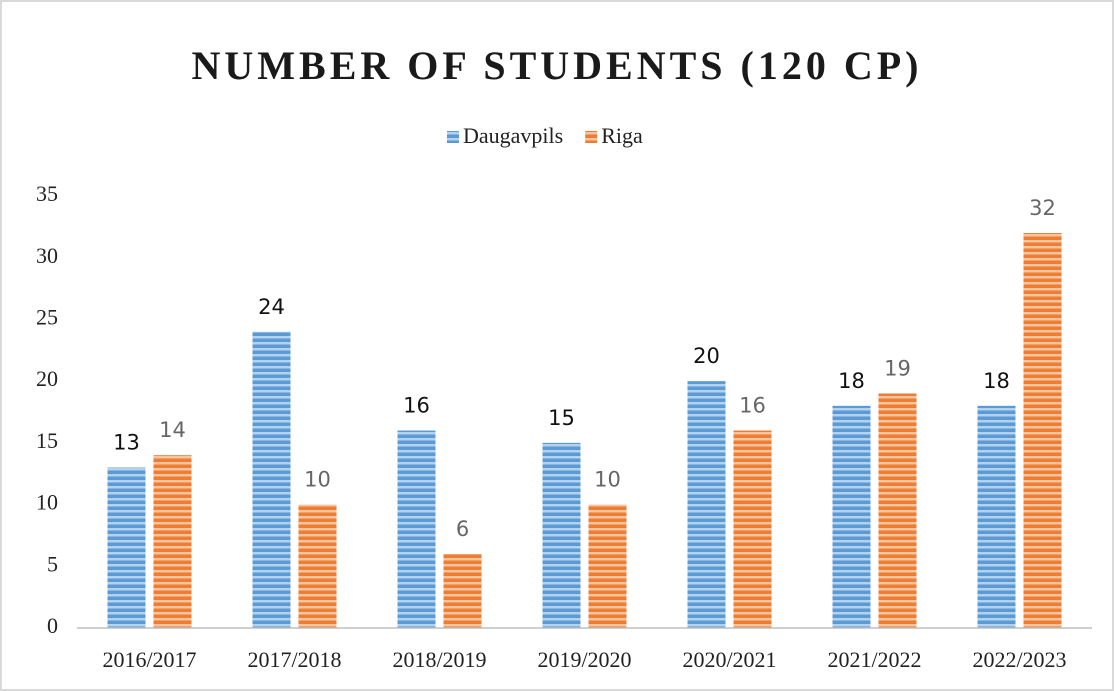  Describe the element at coordinates (47, 378) in the screenshot. I see `y-tick-label: 20` at that location.